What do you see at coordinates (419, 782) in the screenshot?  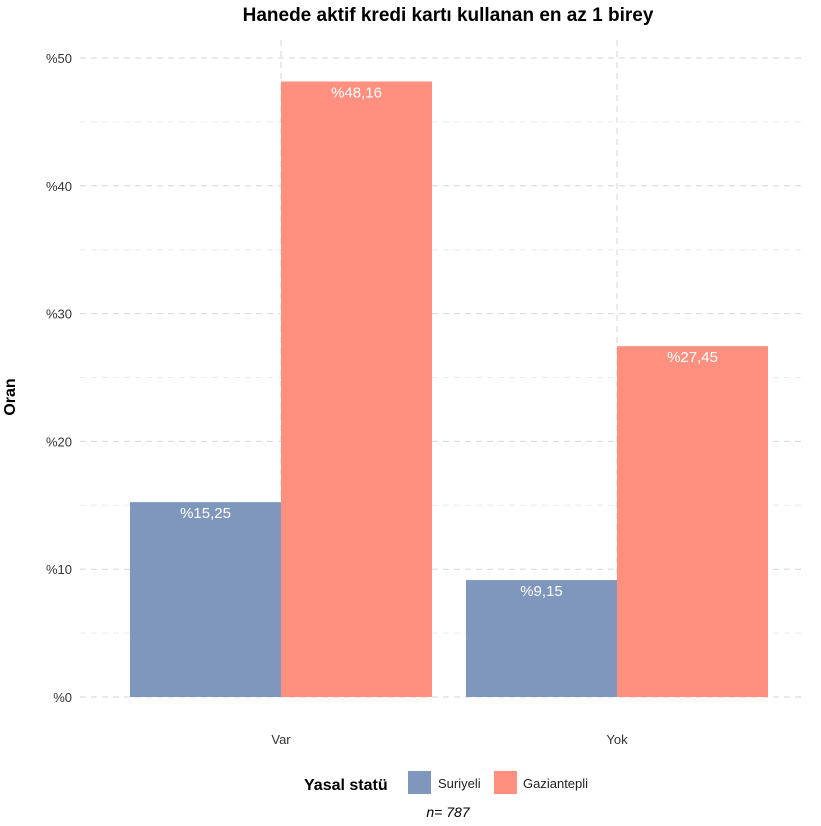 I see `legend-swatch-suriyeli` at bounding box center [419, 782].